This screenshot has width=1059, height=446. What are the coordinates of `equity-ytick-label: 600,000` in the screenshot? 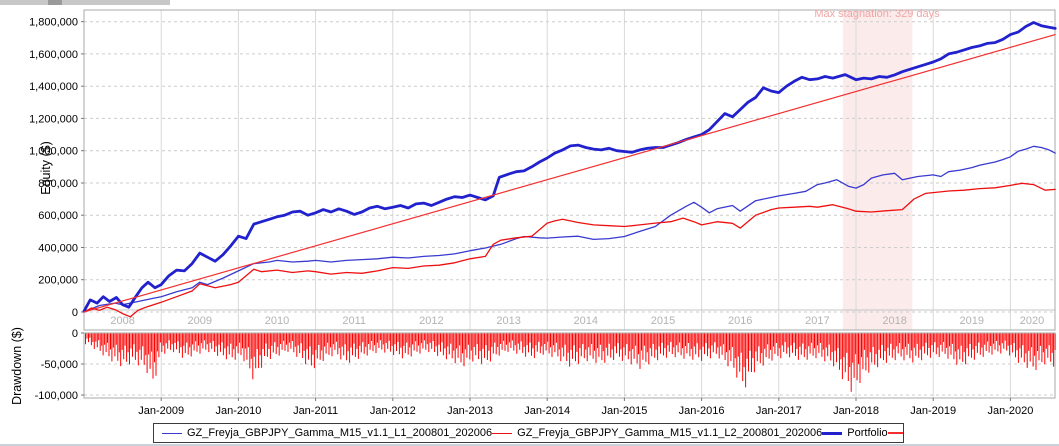 It's located at (58, 216).